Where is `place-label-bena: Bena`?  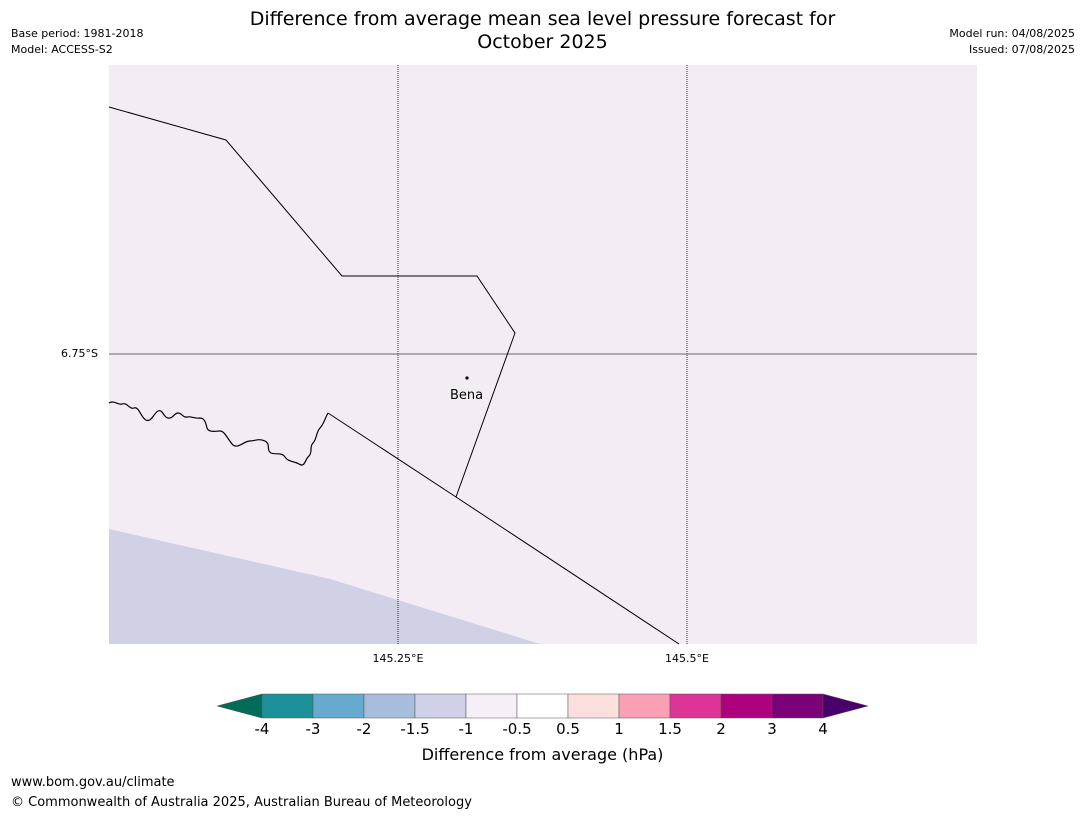
place-label-bena: Bena is located at coordinates (467, 395).